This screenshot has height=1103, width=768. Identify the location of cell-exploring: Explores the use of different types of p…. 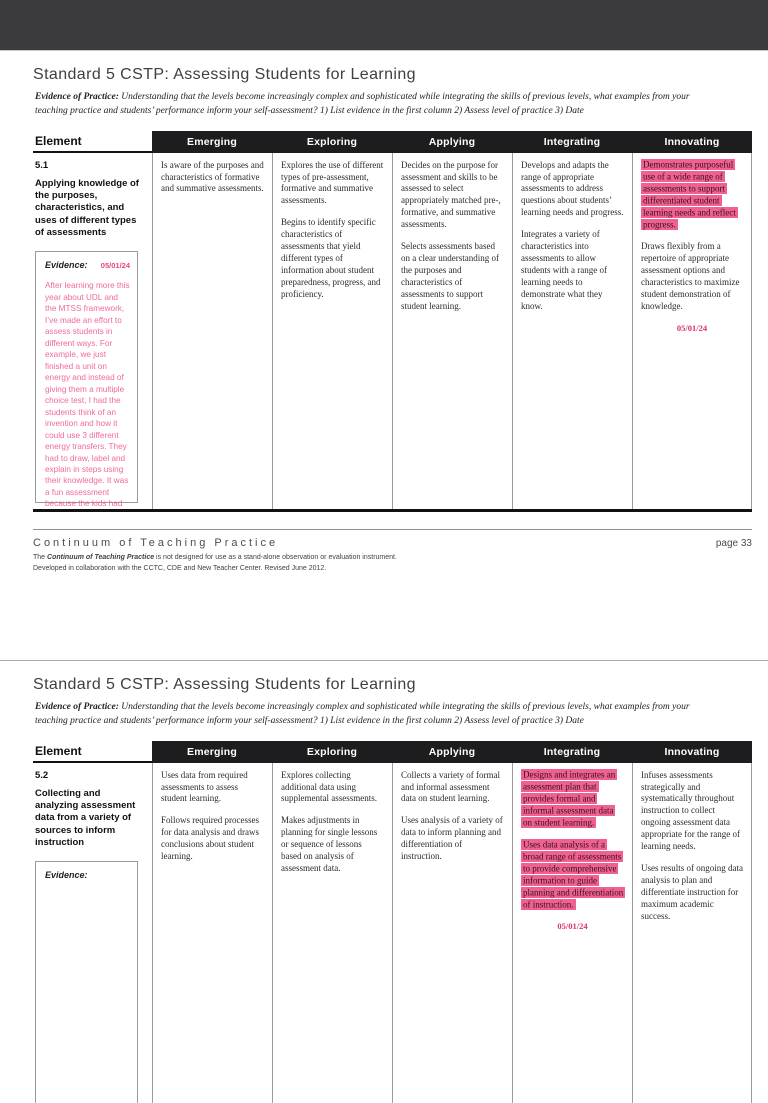
(332, 330).